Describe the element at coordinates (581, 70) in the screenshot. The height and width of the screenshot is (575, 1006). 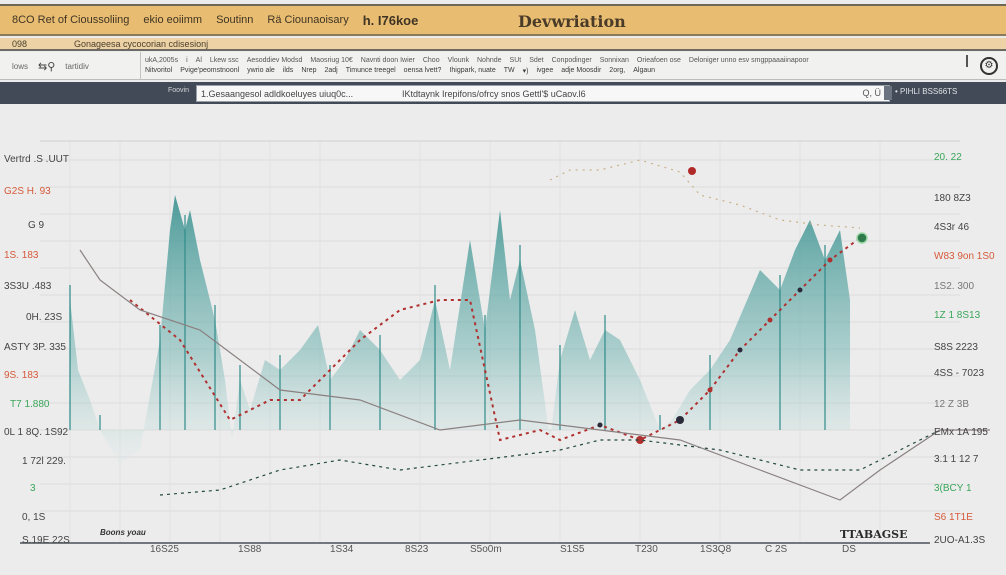
I see `toolbar-menu-item: adje Moosdir` at that location.